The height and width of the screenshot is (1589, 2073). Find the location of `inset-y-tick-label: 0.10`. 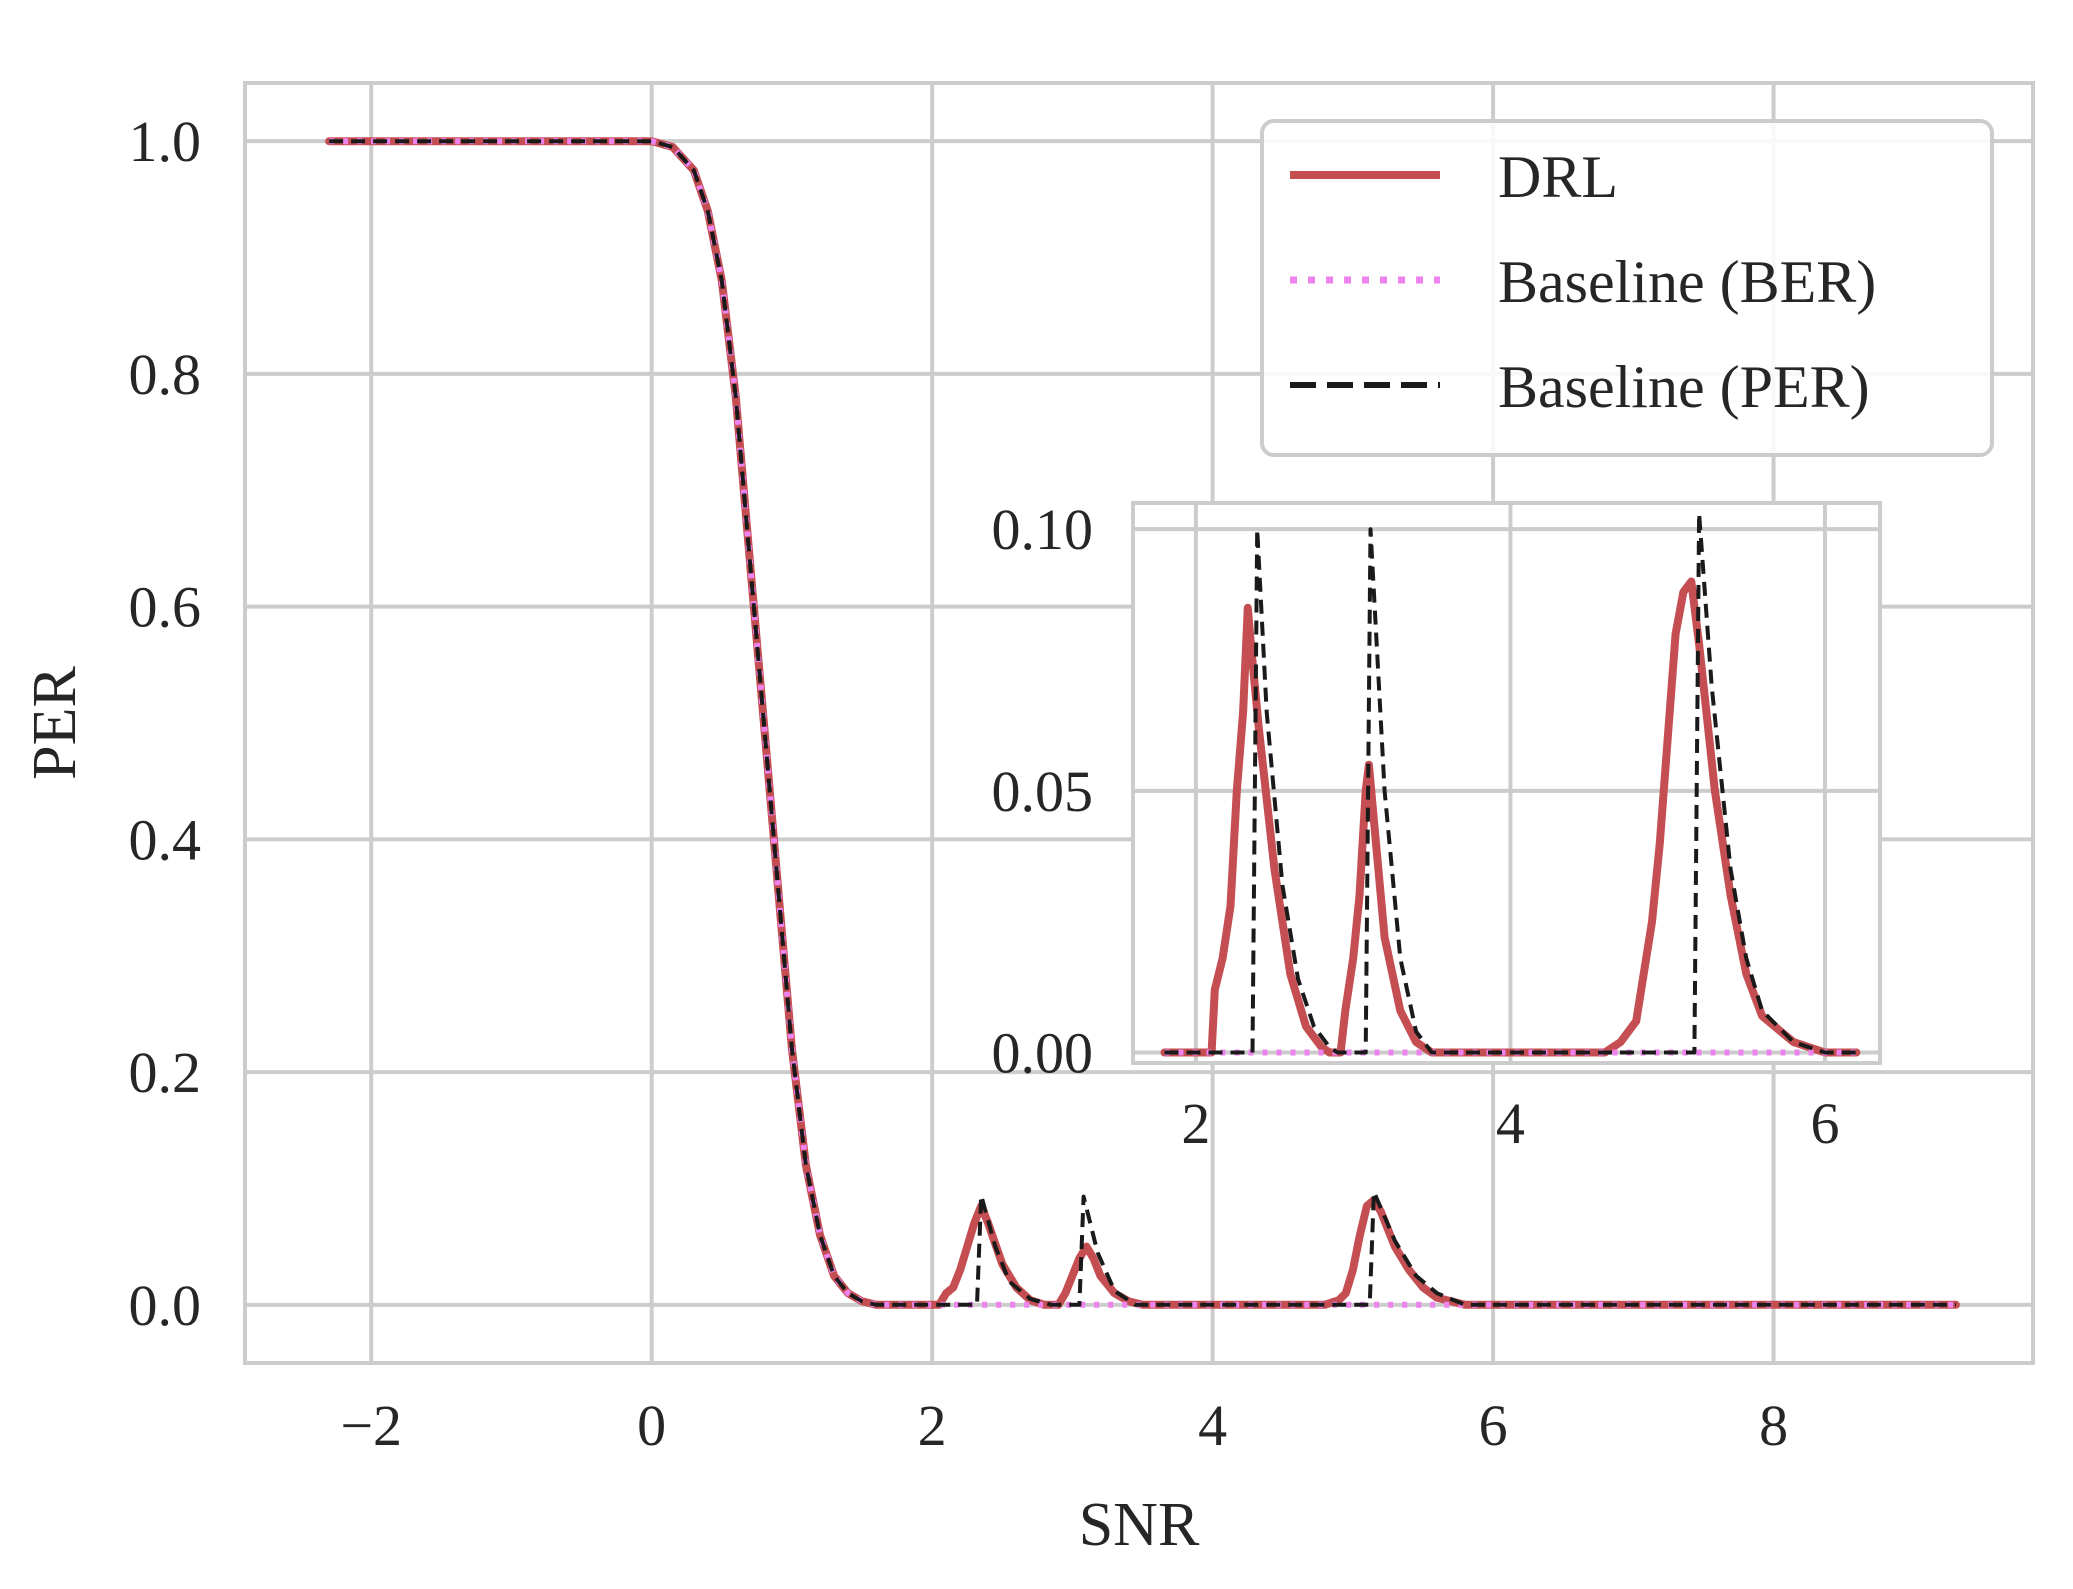

inset-y-tick-label: 0.10 is located at coordinates (1043, 529).